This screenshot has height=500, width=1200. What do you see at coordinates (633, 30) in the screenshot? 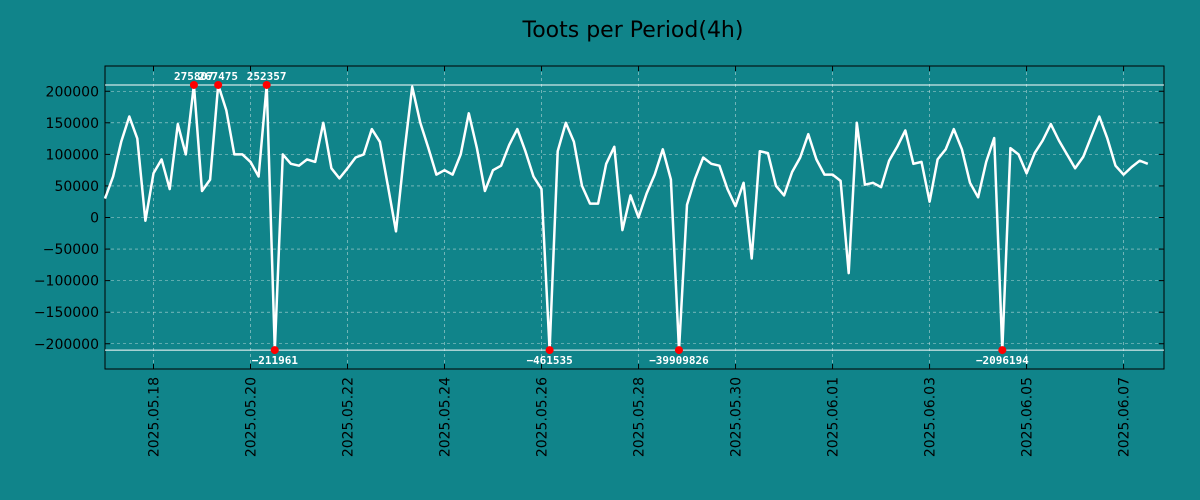
I see `chart-title: Toots per Period(4h)` at bounding box center [633, 30].